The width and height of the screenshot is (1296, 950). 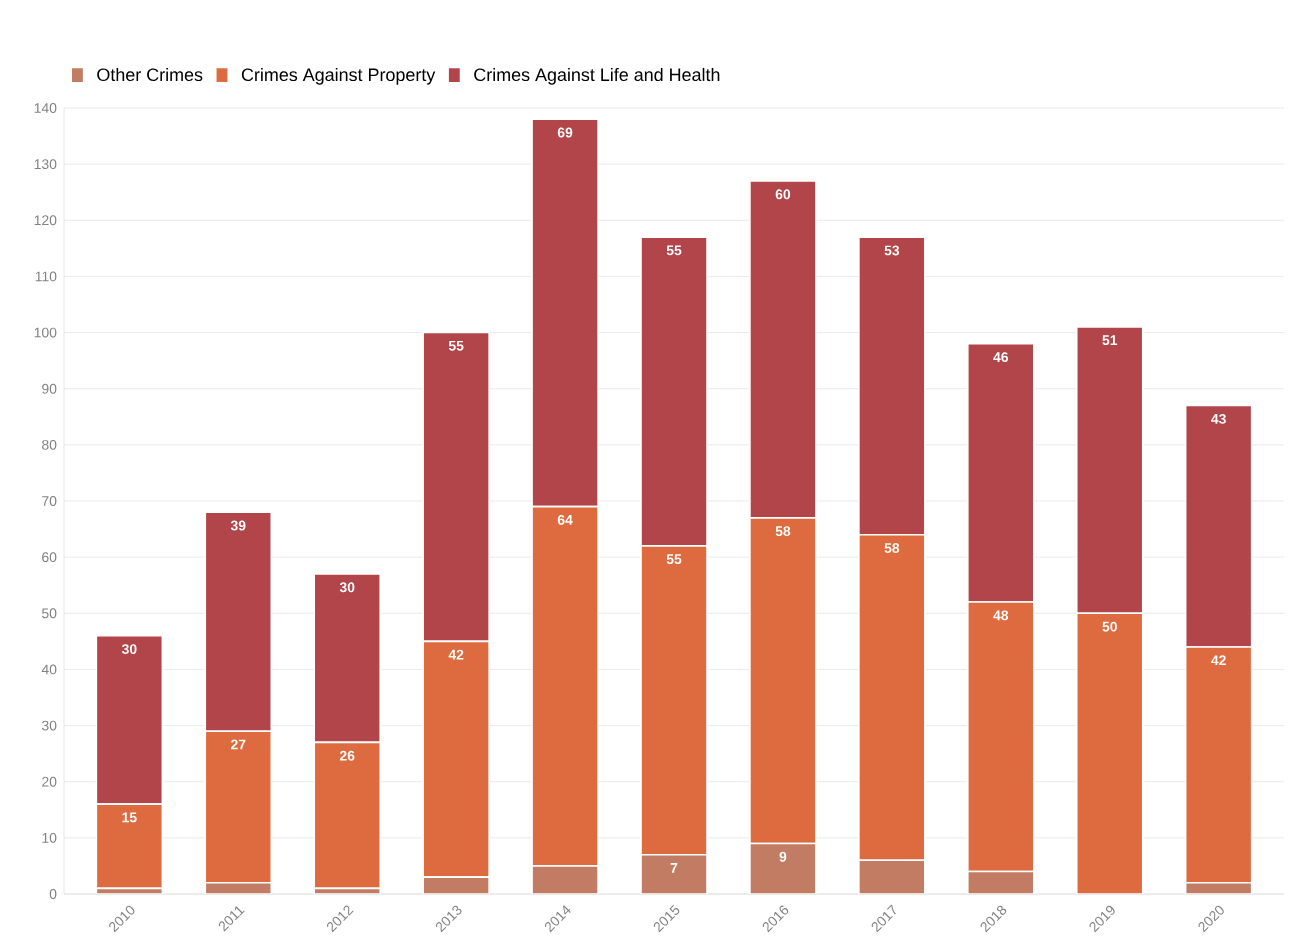 What do you see at coordinates (338, 76) in the screenshot?
I see `legend-label: Crimes Against Property` at bounding box center [338, 76].